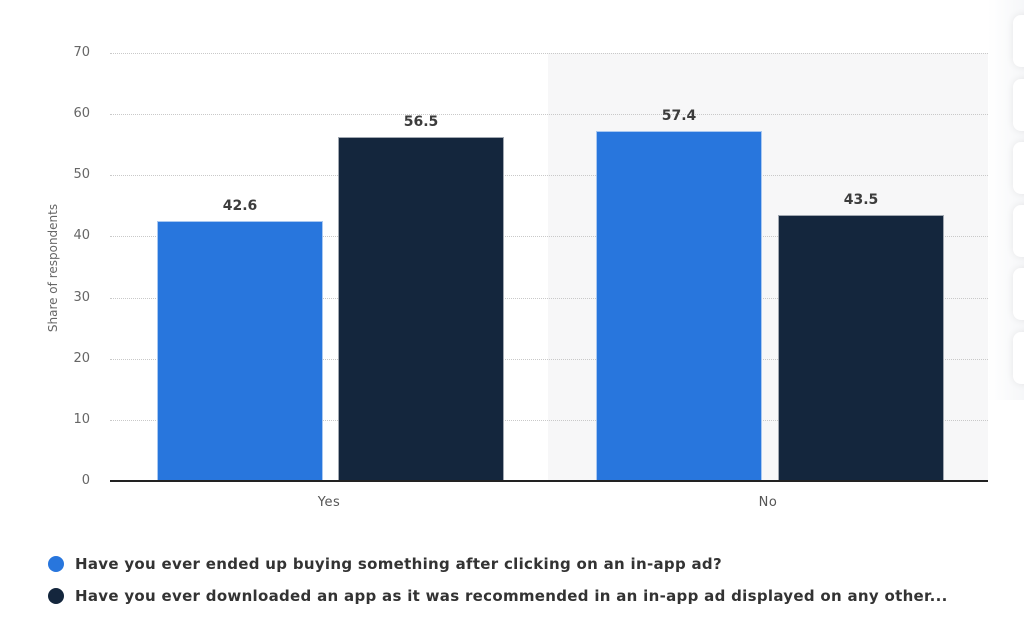 Image resolution: width=1024 pixels, height=625 pixels. What do you see at coordinates (85, 480) in the screenshot?
I see `y-tick-0: 0` at bounding box center [85, 480].